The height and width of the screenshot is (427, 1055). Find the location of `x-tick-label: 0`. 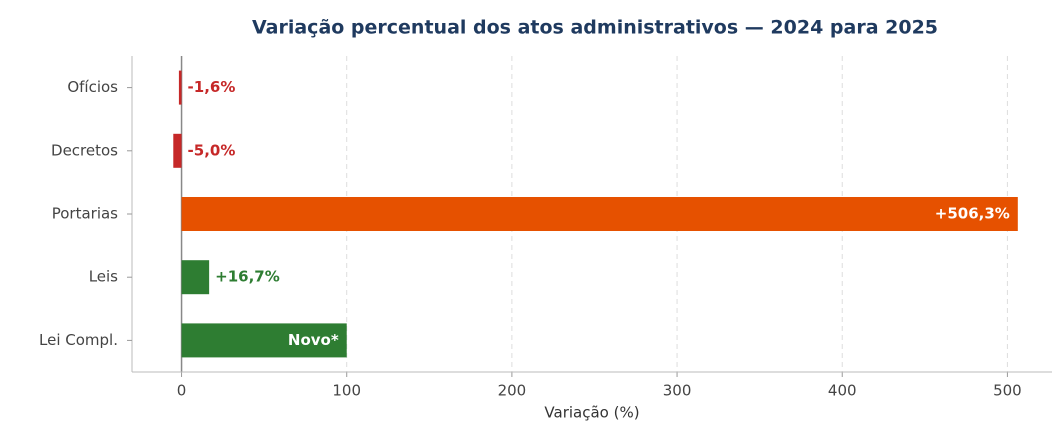

x-tick-label: 0 is located at coordinates (182, 391).